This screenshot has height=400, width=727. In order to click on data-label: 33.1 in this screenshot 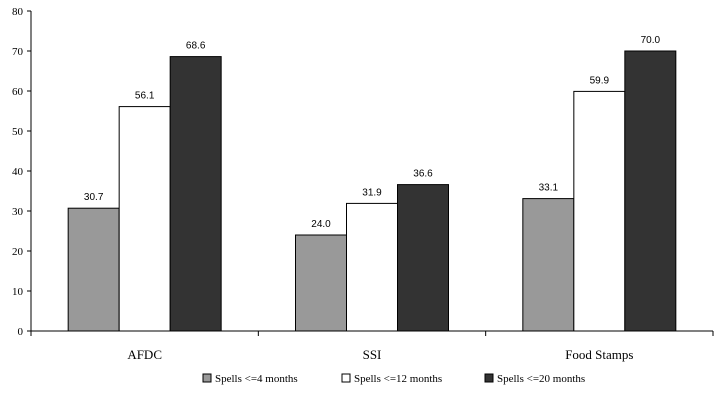, I will do `click(549, 188)`.